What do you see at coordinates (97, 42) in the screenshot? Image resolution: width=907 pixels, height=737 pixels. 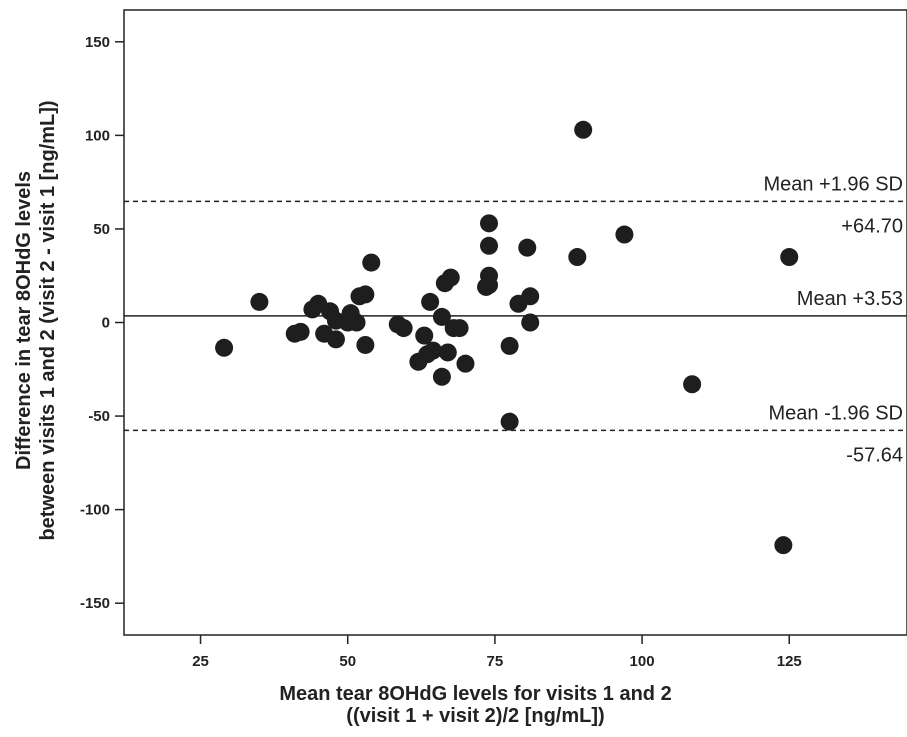 I see `y-tick-label: 150` at bounding box center [97, 42].